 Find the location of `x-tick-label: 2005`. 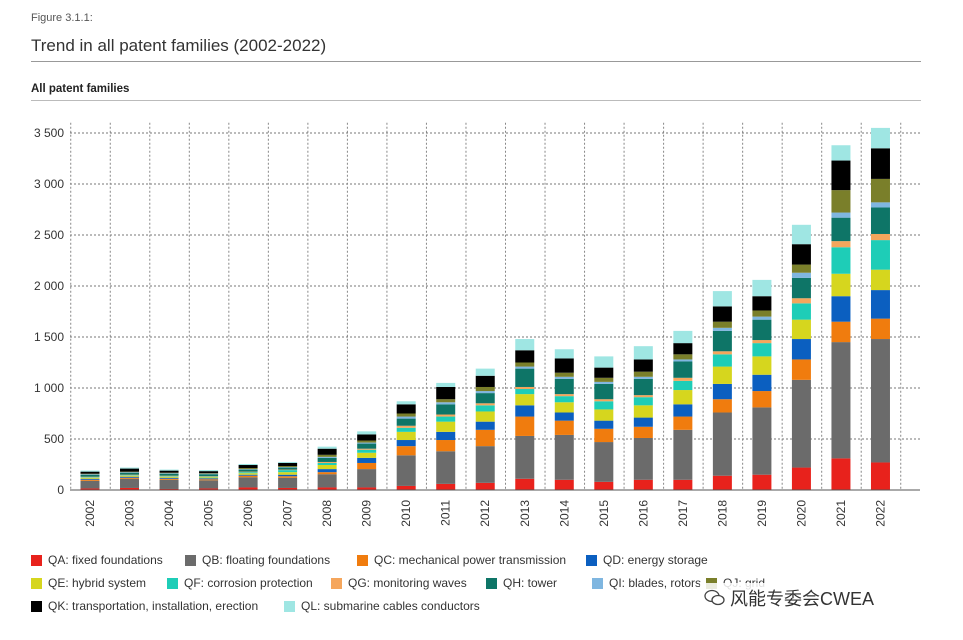

x-tick-label: 2005 is located at coordinates (209, 513).